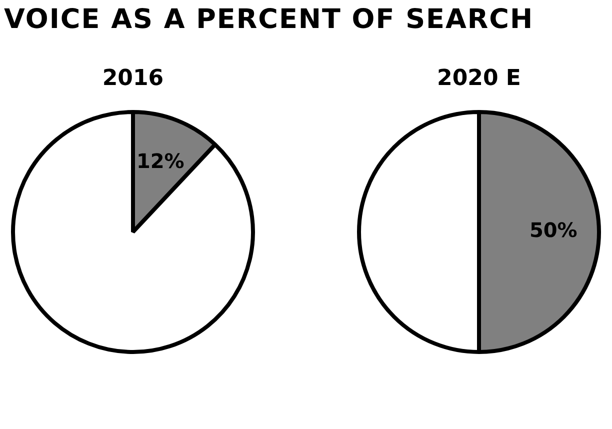 This screenshot has width=612, height=429. I want to click on data-label: 12%, so click(160, 161).